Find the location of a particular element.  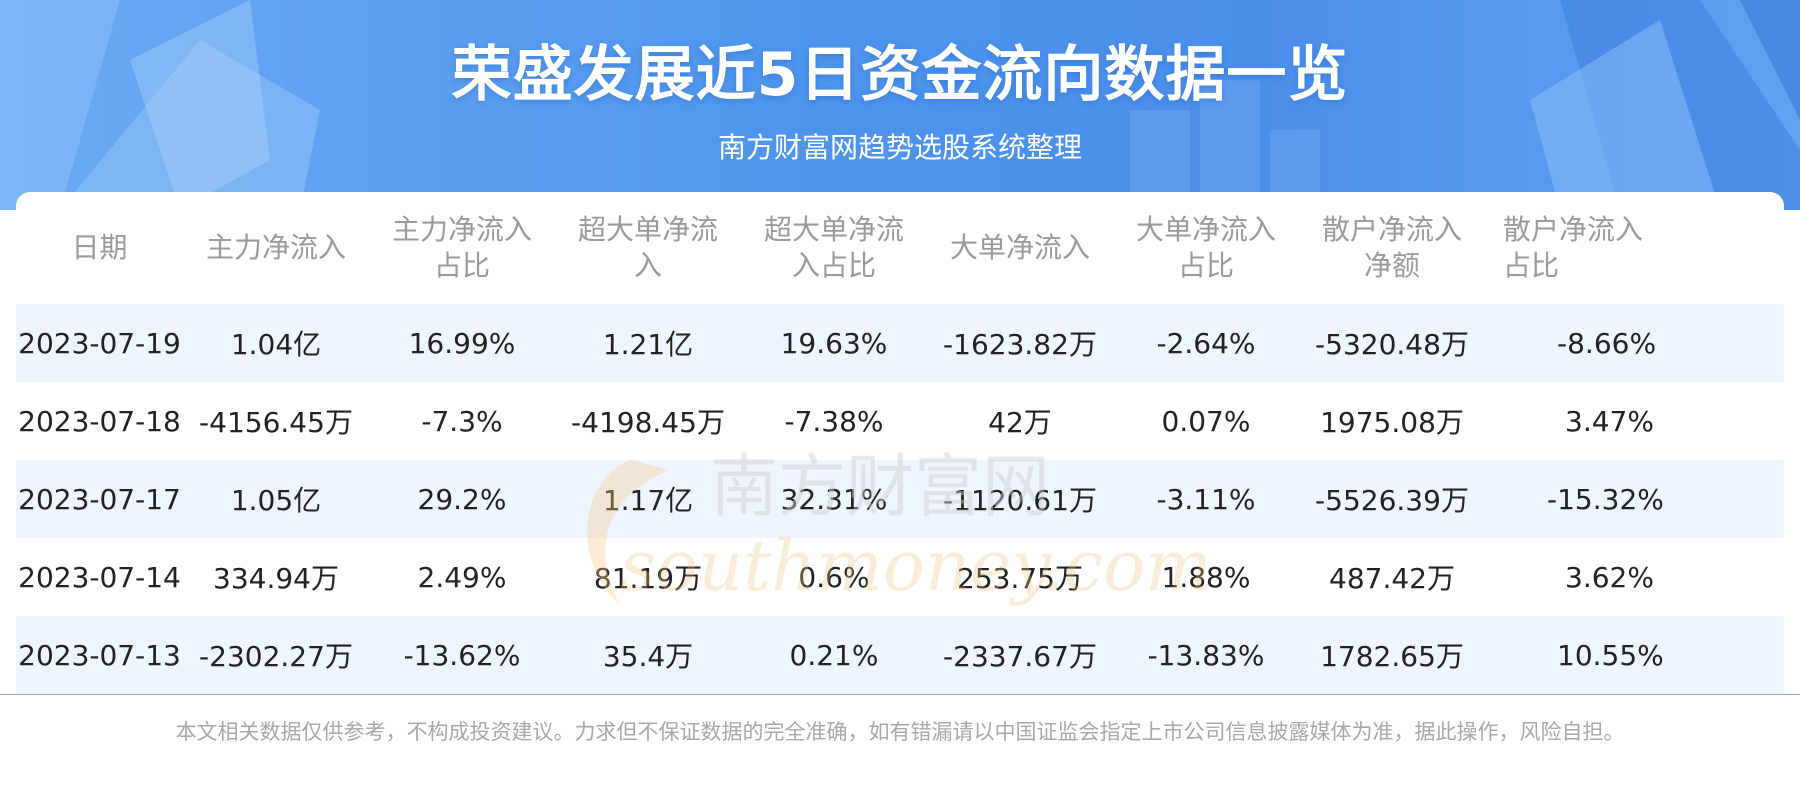

table-cell: 253.75万 is located at coordinates (1020, 577).